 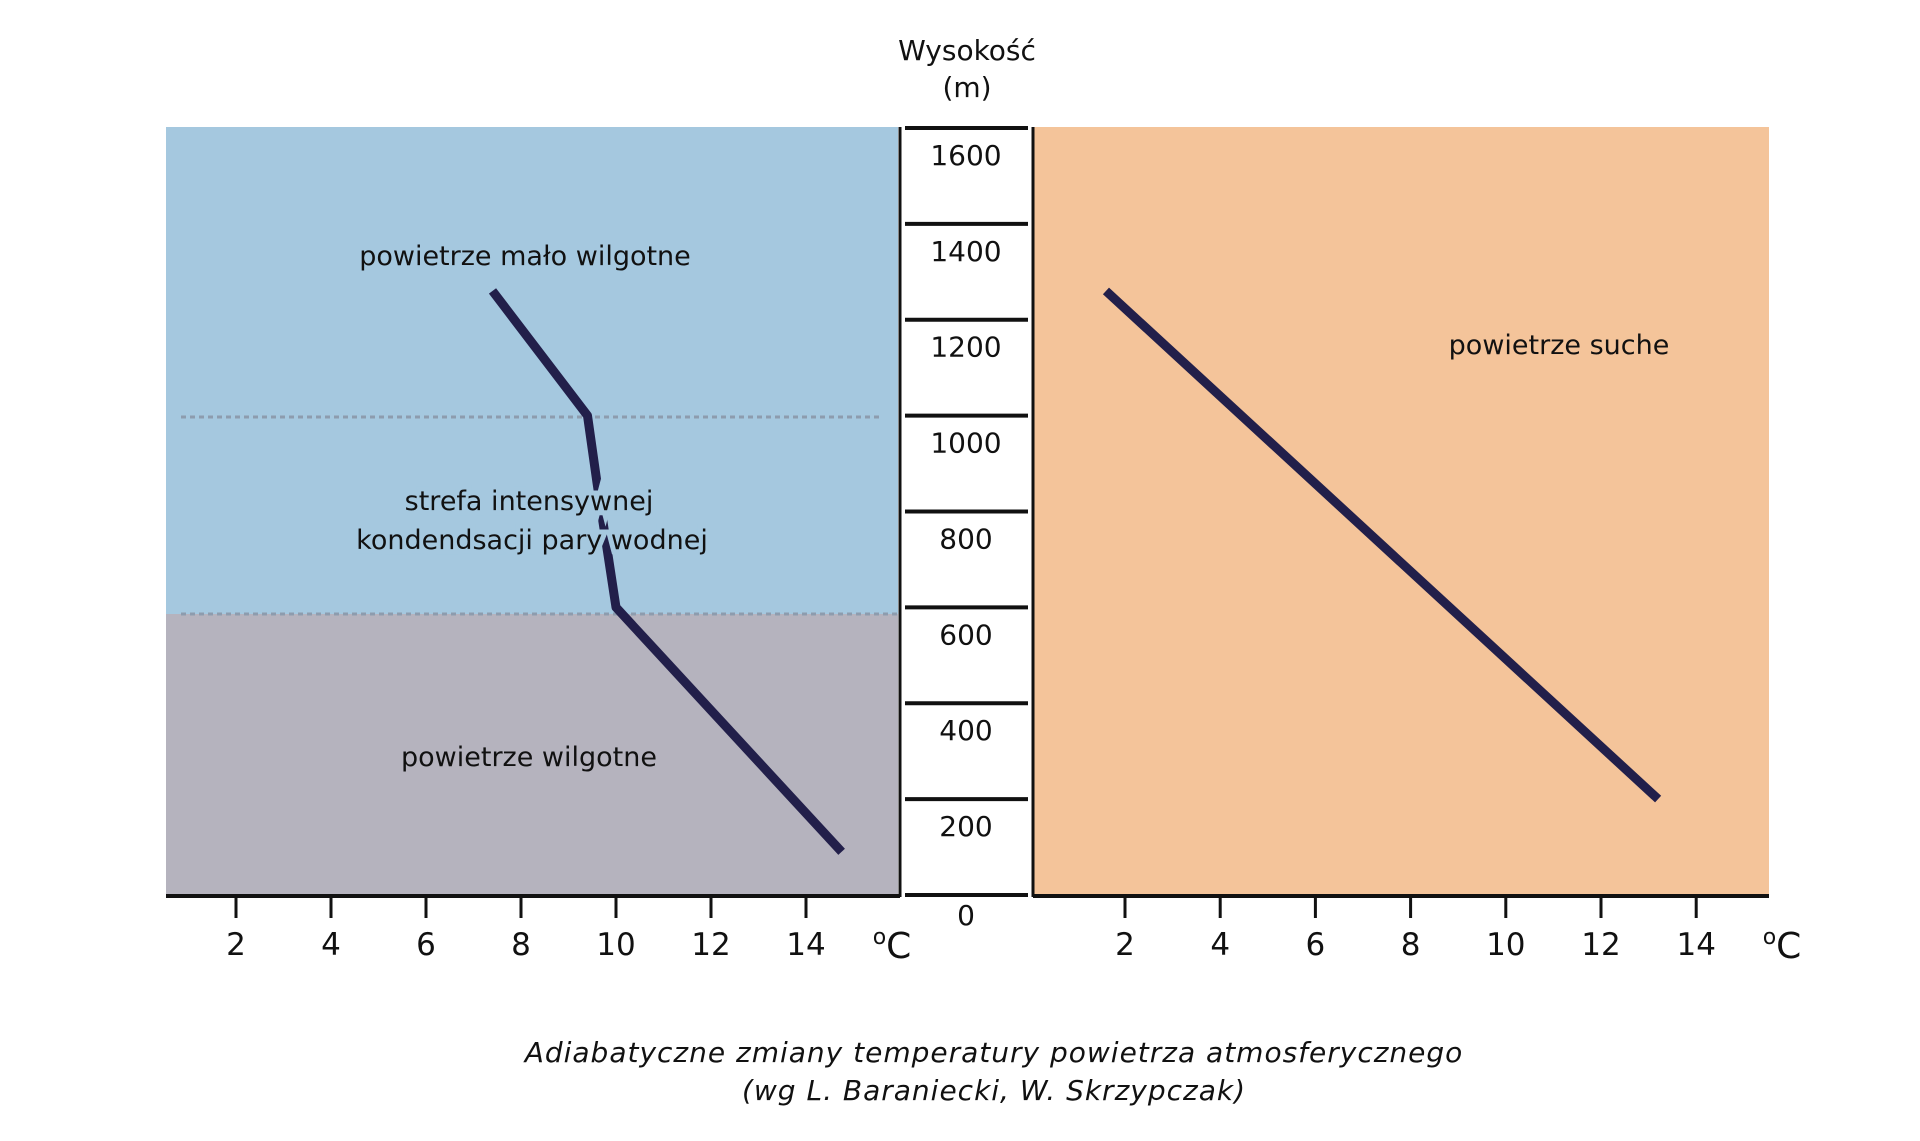 What do you see at coordinates (331, 945) in the screenshot?
I see `left-x-tick-label: 4` at bounding box center [331, 945].